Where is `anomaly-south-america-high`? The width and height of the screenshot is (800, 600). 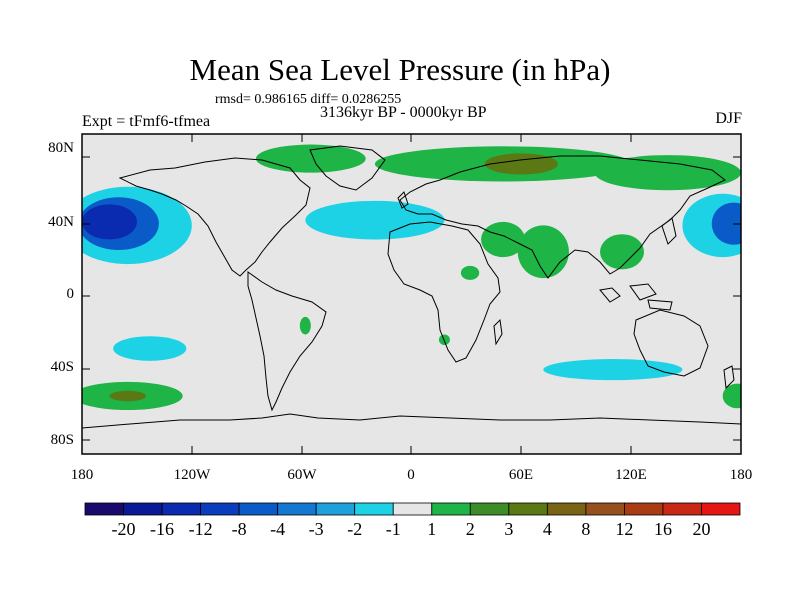
anomaly-south-america-high is located at coordinates (305, 325).